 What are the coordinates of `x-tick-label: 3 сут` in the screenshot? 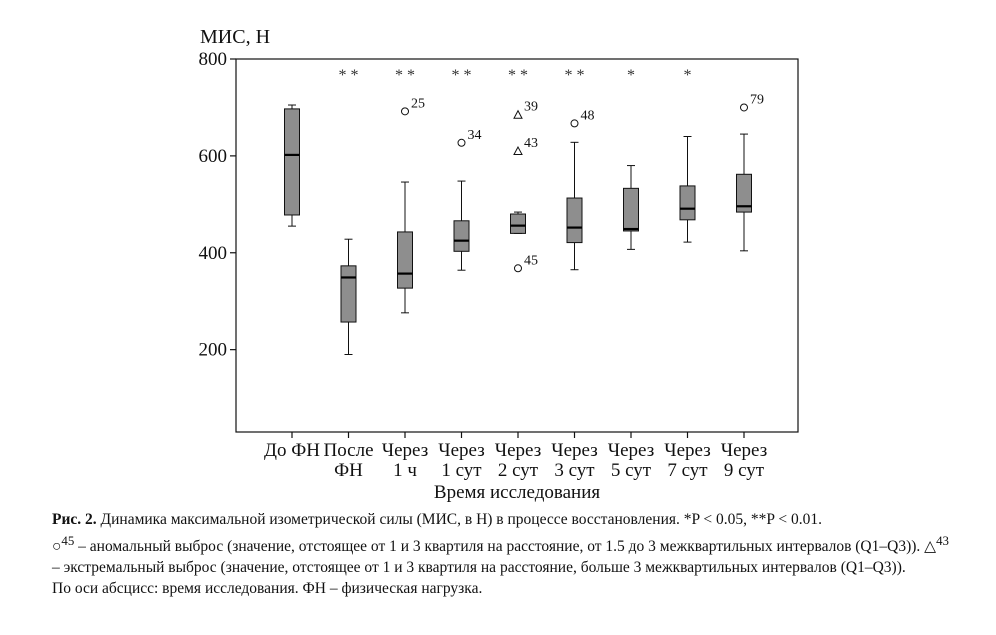 It's located at (574, 470).